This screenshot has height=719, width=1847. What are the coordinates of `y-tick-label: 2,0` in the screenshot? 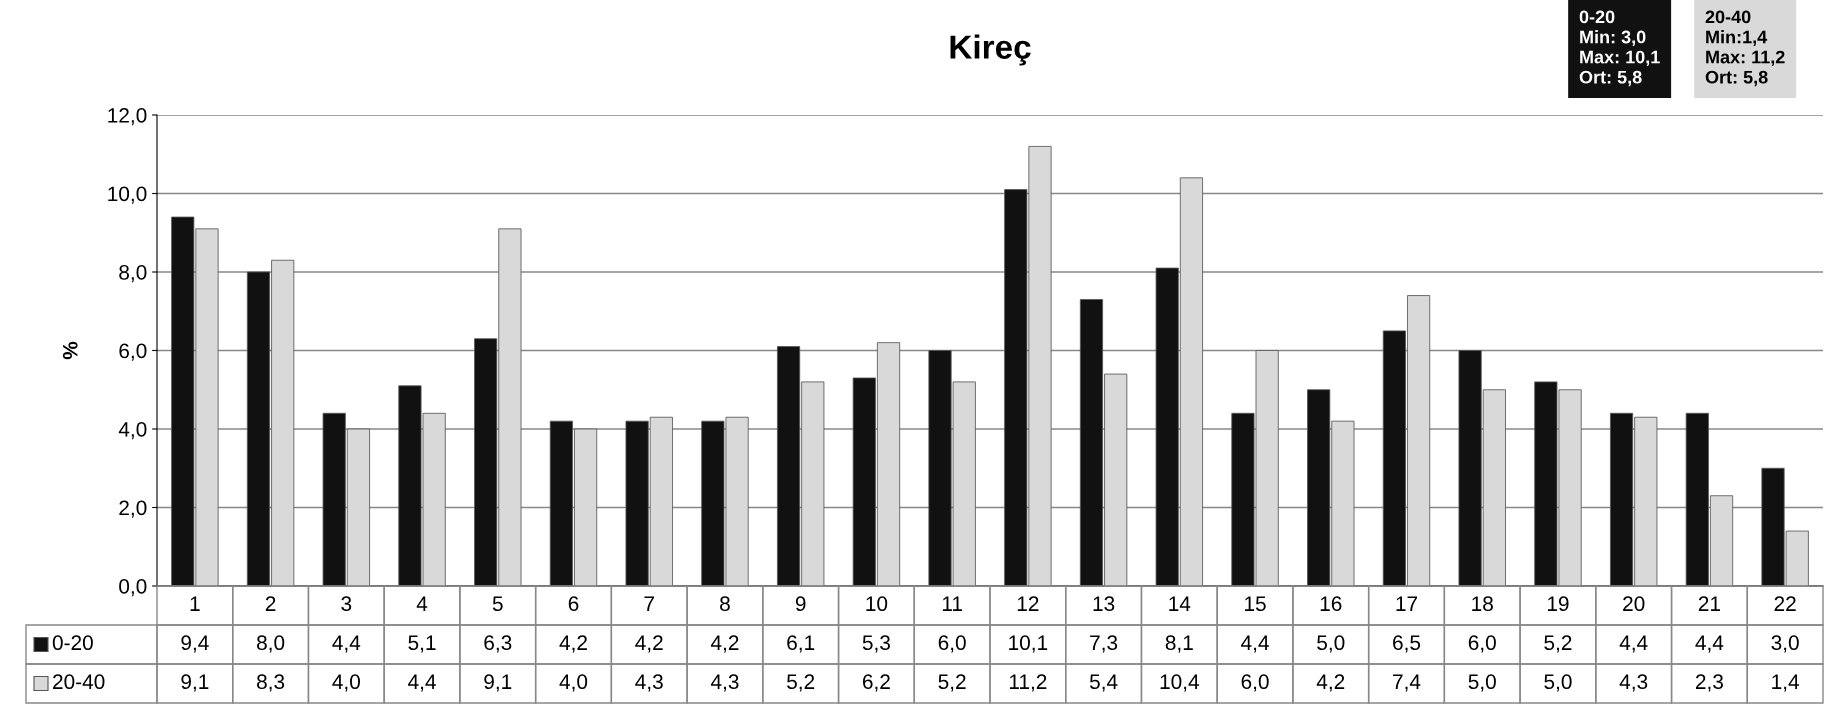 It's located at (133, 509).